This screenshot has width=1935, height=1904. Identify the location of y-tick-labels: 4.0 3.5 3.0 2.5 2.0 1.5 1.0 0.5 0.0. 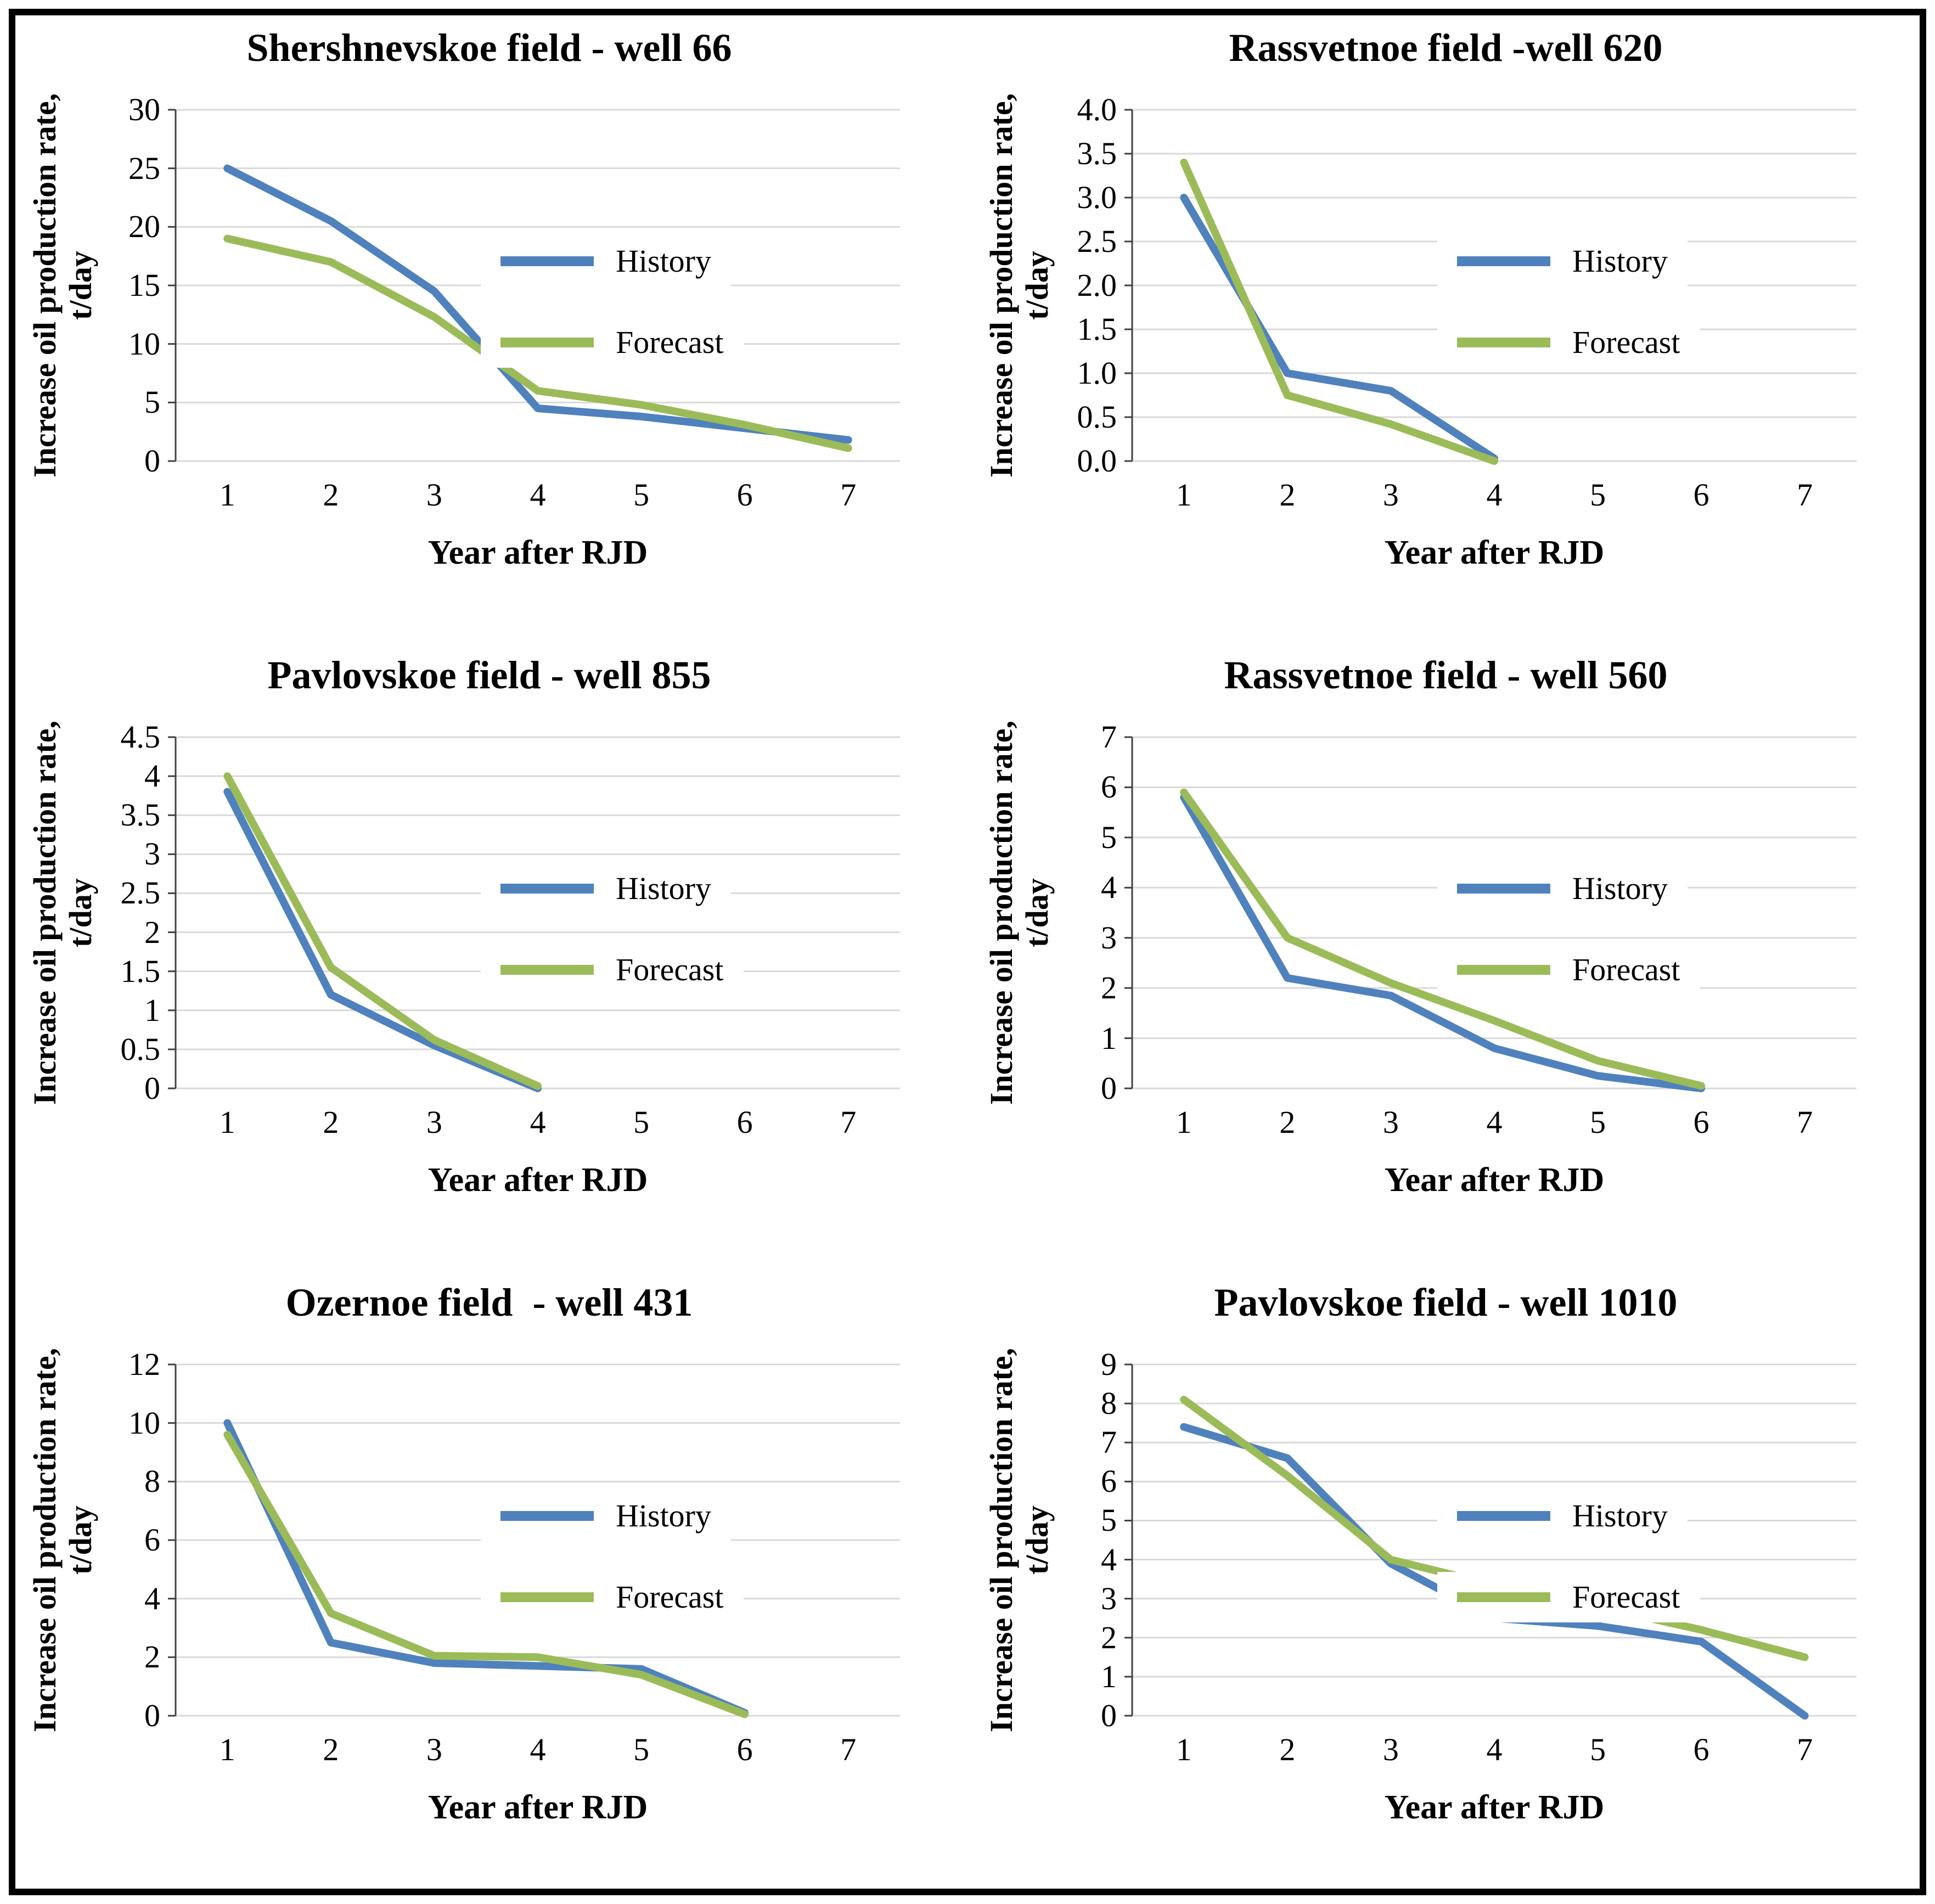
(1043, 285).